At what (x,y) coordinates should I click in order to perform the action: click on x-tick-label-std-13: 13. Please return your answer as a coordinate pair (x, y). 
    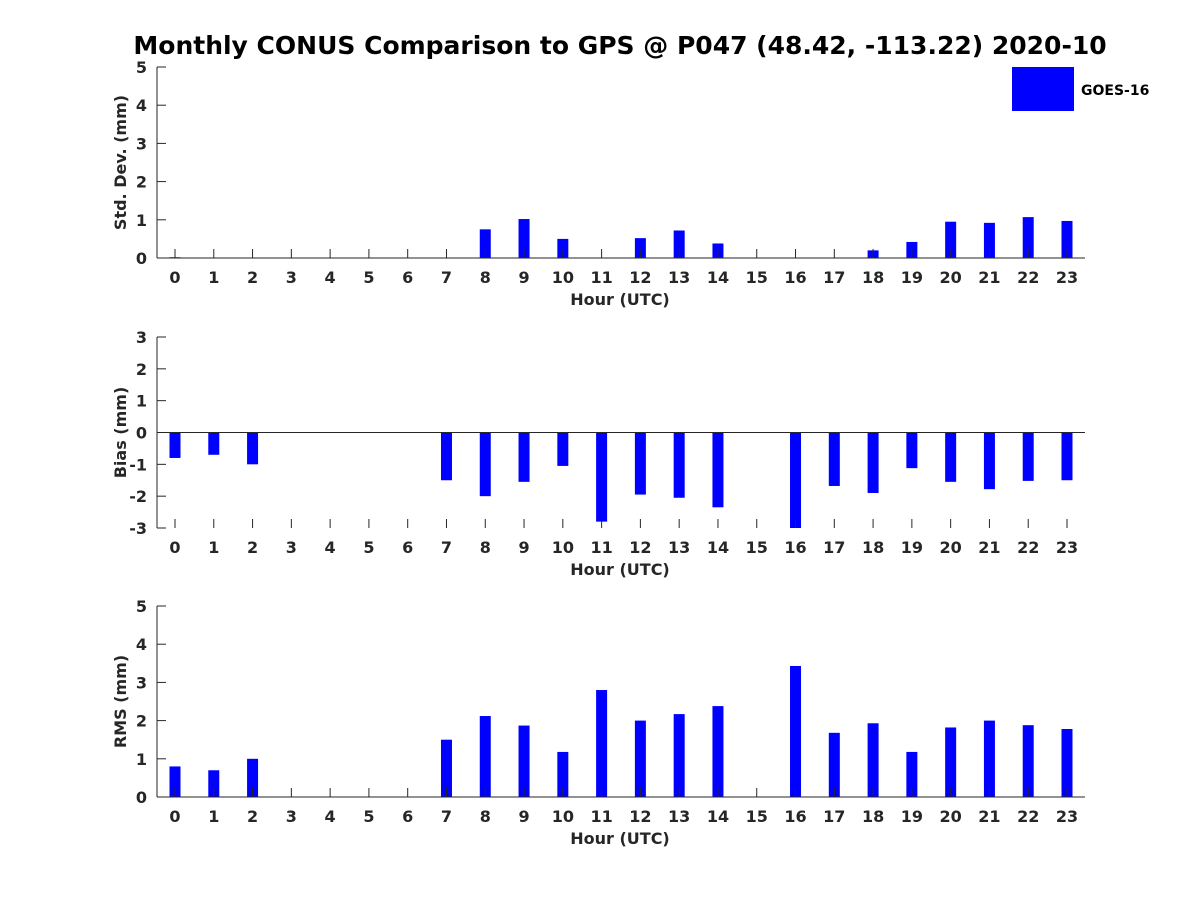
    Looking at the image, I should click on (679, 277).